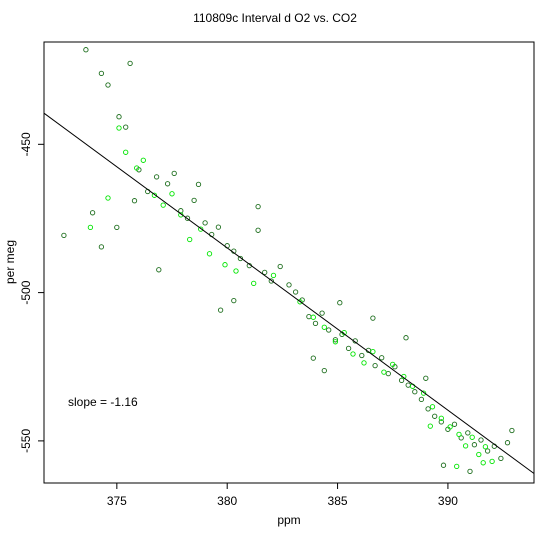  What do you see at coordinates (288, 520) in the screenshot?
I see `x-axis-label: ppm` at bounding box center [288, 520].